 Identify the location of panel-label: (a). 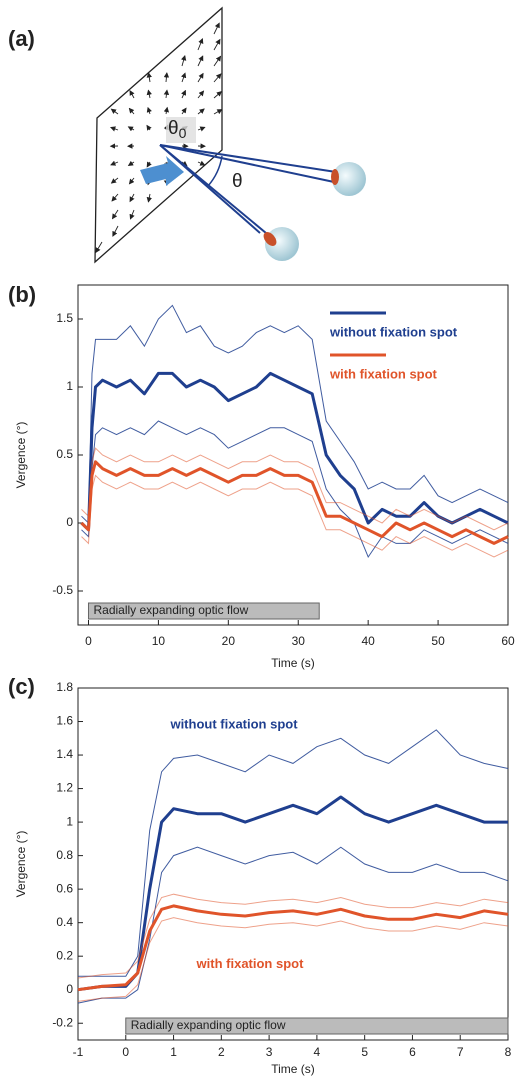
(21, 38).